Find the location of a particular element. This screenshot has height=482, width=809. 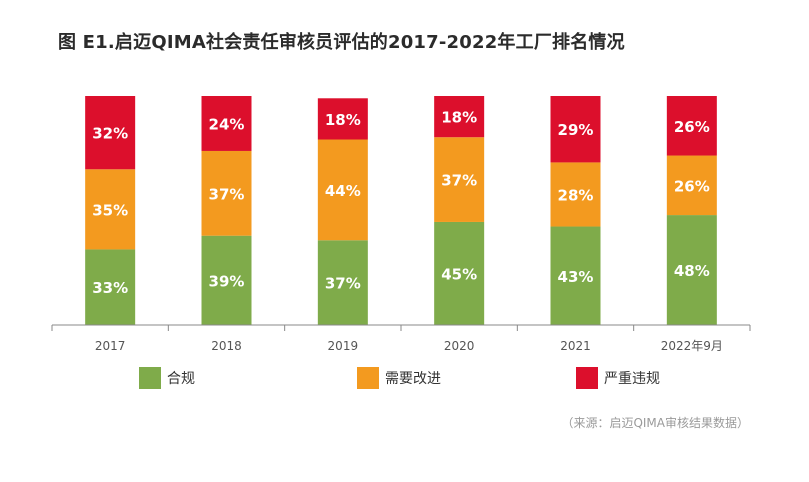

data-label-compliant-3: 45% is located at coordinates (459, 274).